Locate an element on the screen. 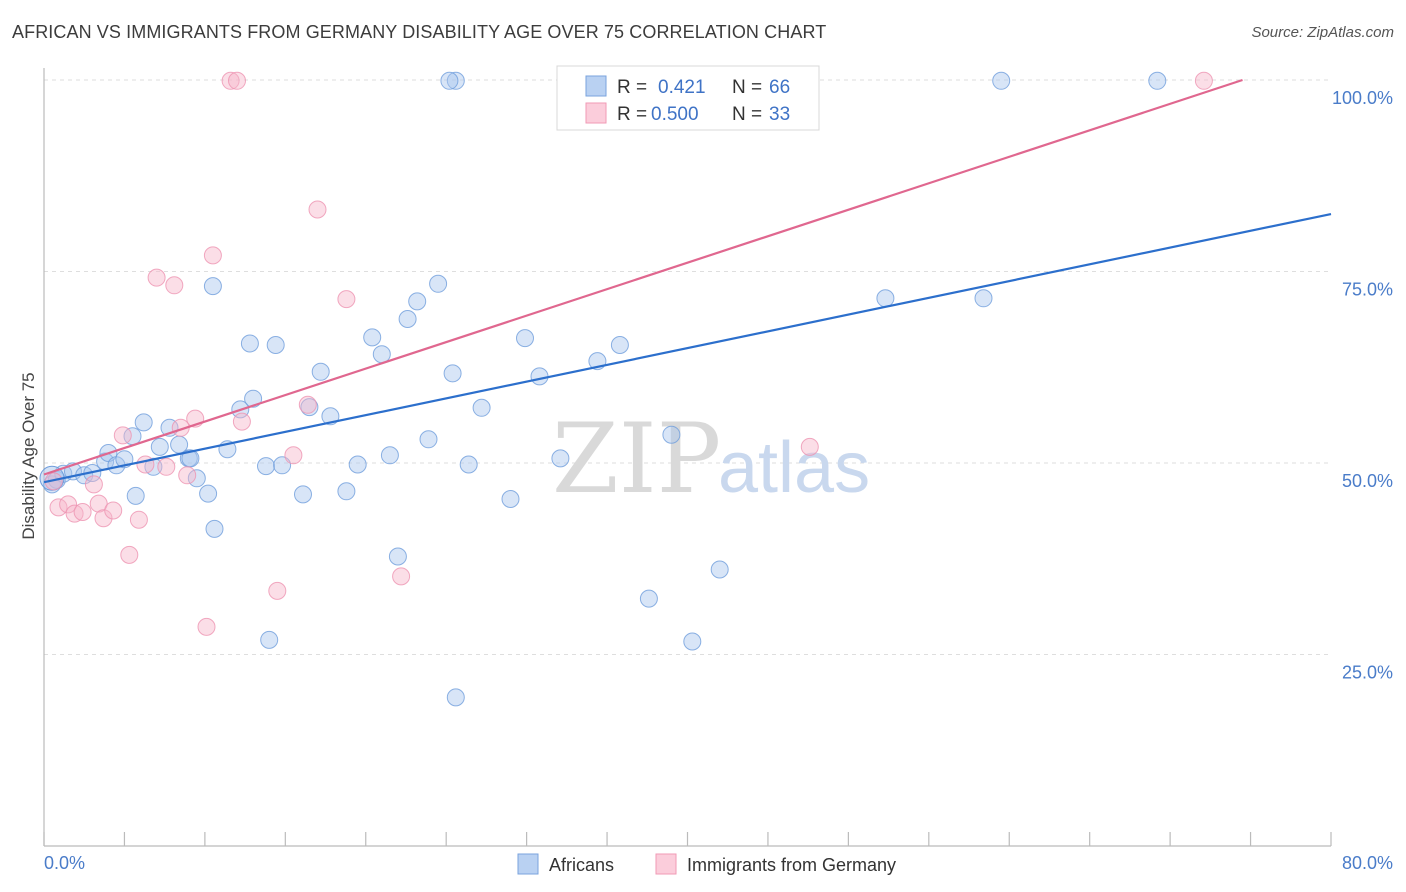 This screenshot has width=1406, height=892. watermark-atlas: atlas is located at coordinates (794, 468).